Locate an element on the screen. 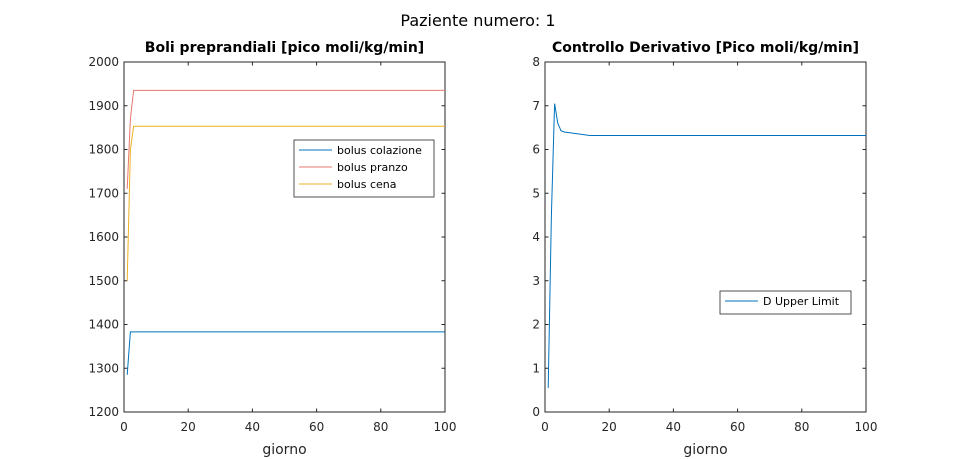 The image size is (957, 459). y-tick-label: 1300 is located at coordinates (103, 368).